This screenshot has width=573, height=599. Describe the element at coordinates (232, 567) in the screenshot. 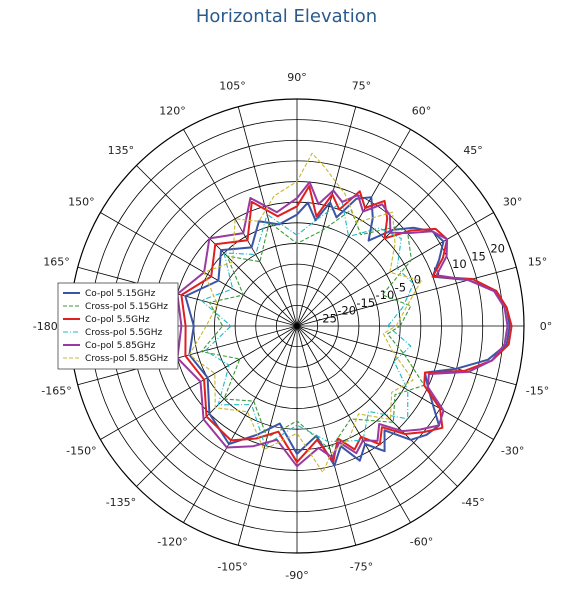

I see `angle-tick-label: -105°` at that location.